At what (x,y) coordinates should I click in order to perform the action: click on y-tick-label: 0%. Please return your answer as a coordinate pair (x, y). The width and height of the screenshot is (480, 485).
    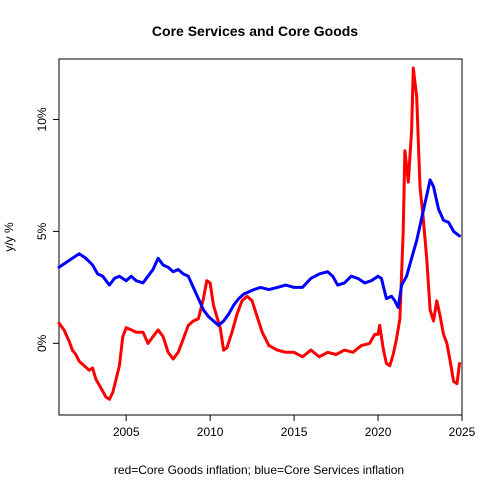
    Looking at the image, I should click on (42, 343).